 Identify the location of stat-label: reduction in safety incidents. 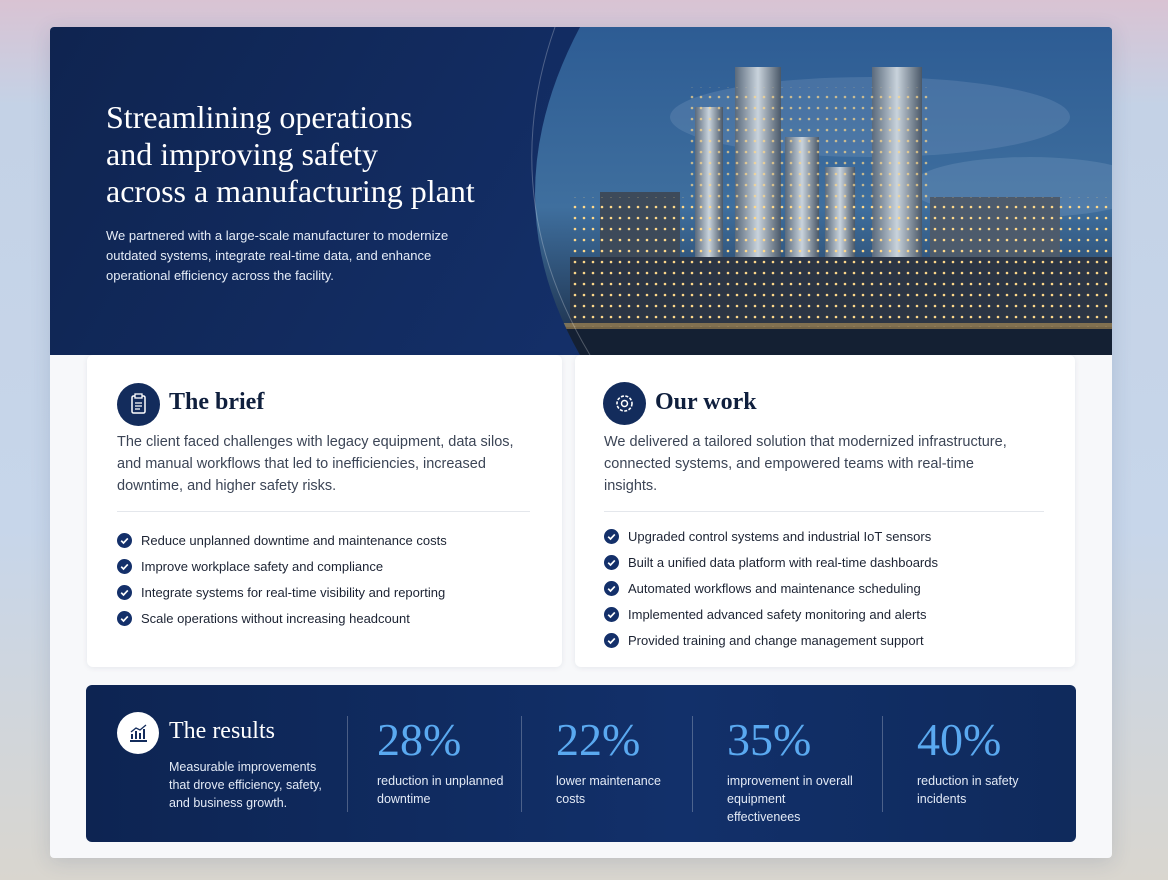
(968, 790).